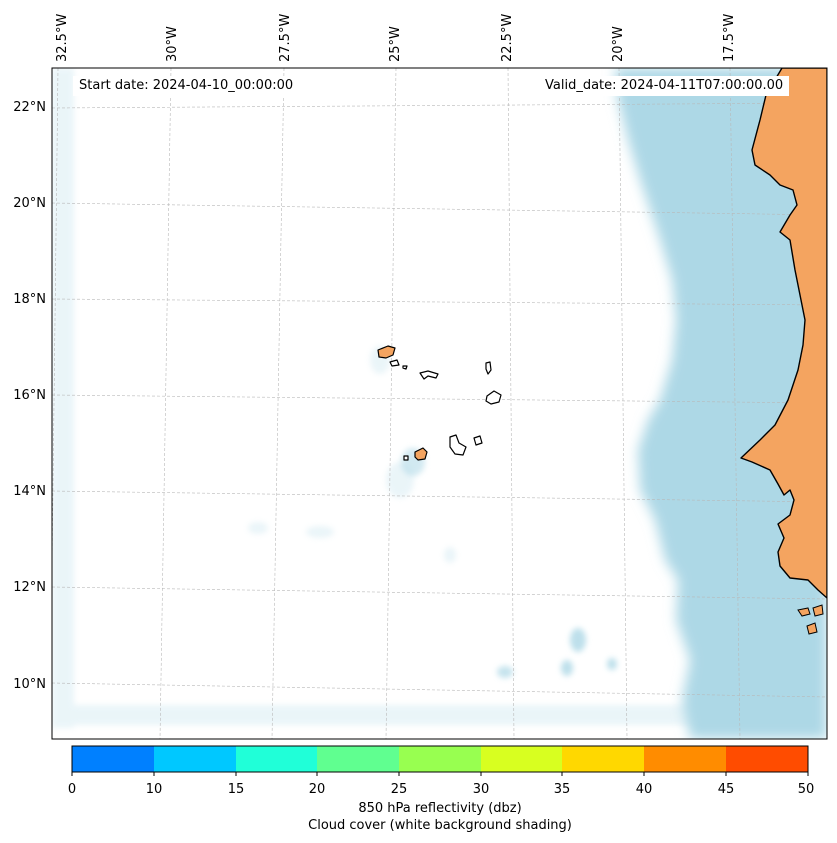  What do you see at coordinates (29, 491) in the screenshot?
I see `lat-label: 14°N` at bounding box center [29, 491].